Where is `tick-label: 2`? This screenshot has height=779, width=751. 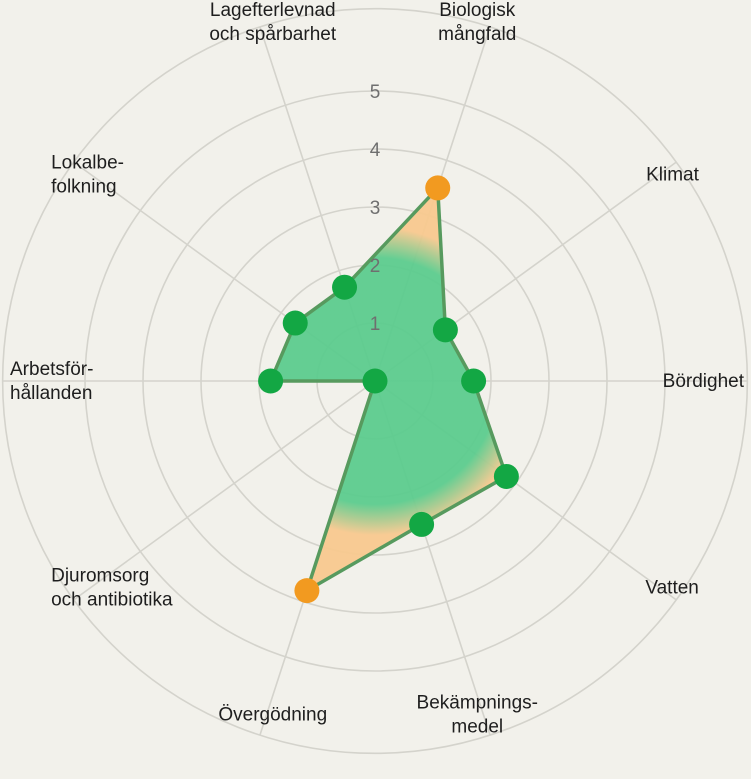 tick-label: 2 is located at coordinates (375, 266).